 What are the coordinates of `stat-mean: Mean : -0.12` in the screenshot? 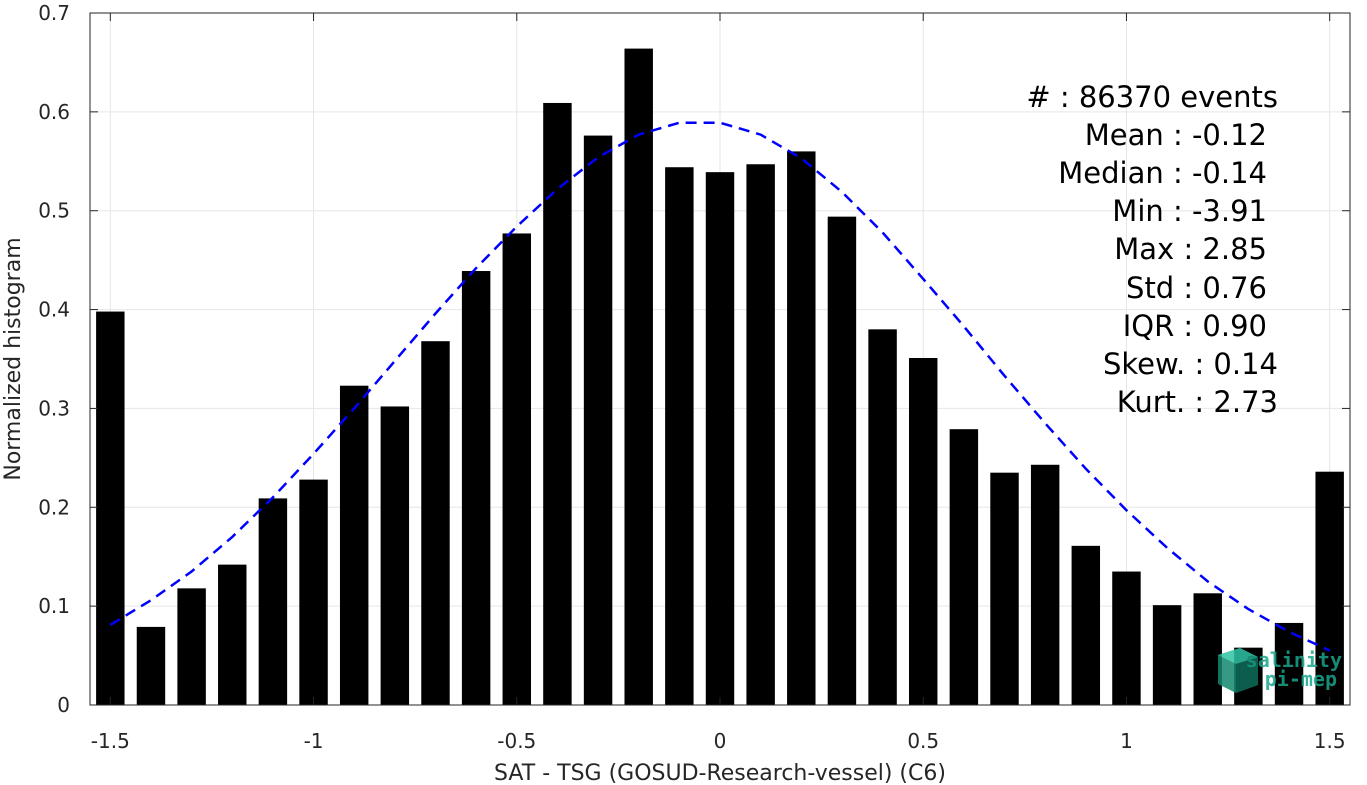 It's located at (1176, 135).